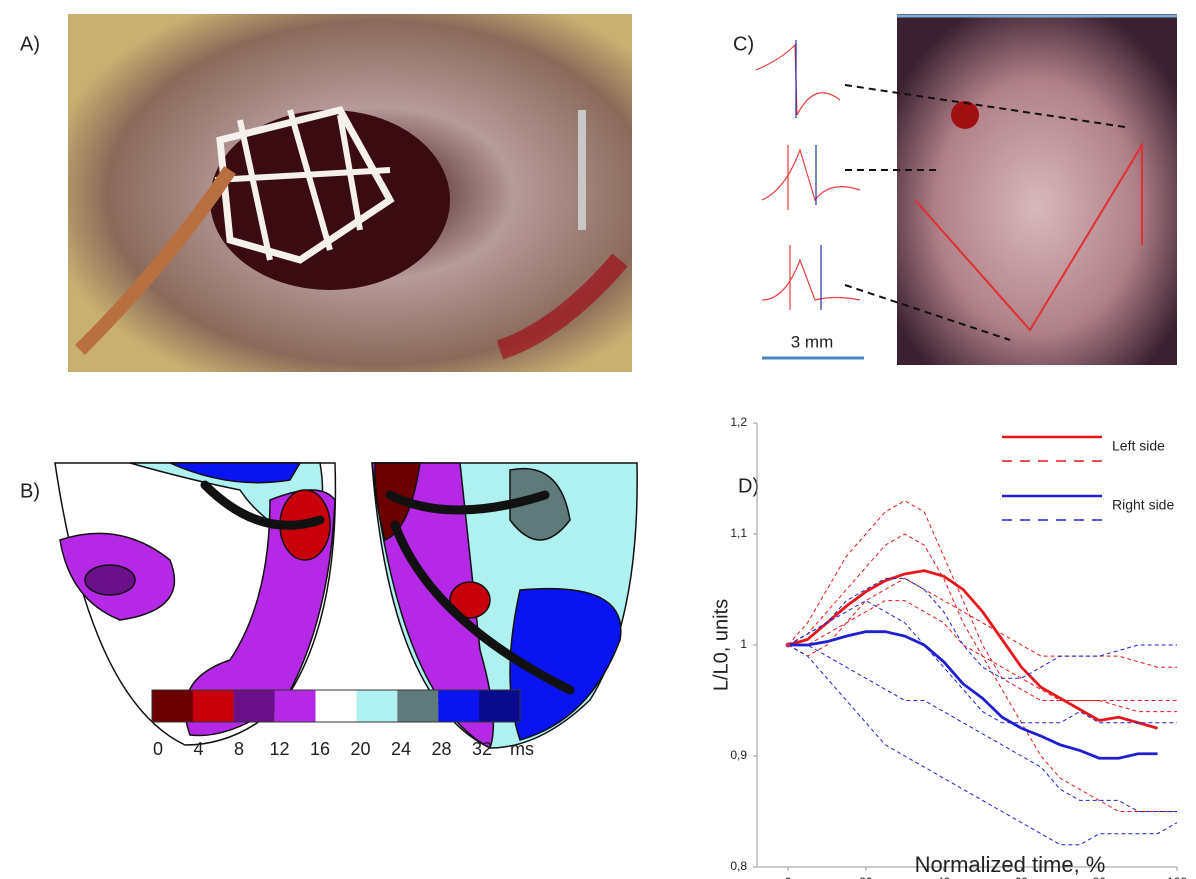 This screenshot has height=879, width=1196. Describe the element at coordinates (743, 44) in the screenshot. I see `panel-label: C)` at that location.